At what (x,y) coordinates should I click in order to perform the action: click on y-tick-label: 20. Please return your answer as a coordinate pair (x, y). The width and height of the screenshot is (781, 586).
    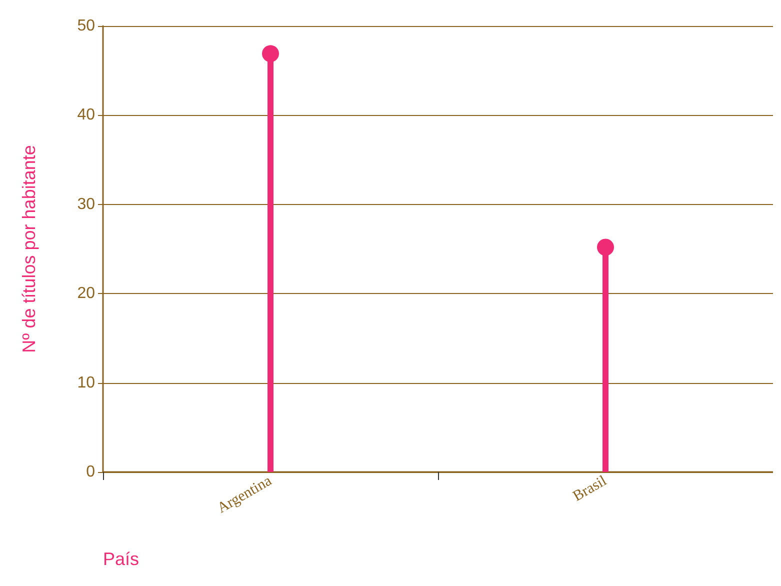
    Looking at the image, I should click on (86, 293).